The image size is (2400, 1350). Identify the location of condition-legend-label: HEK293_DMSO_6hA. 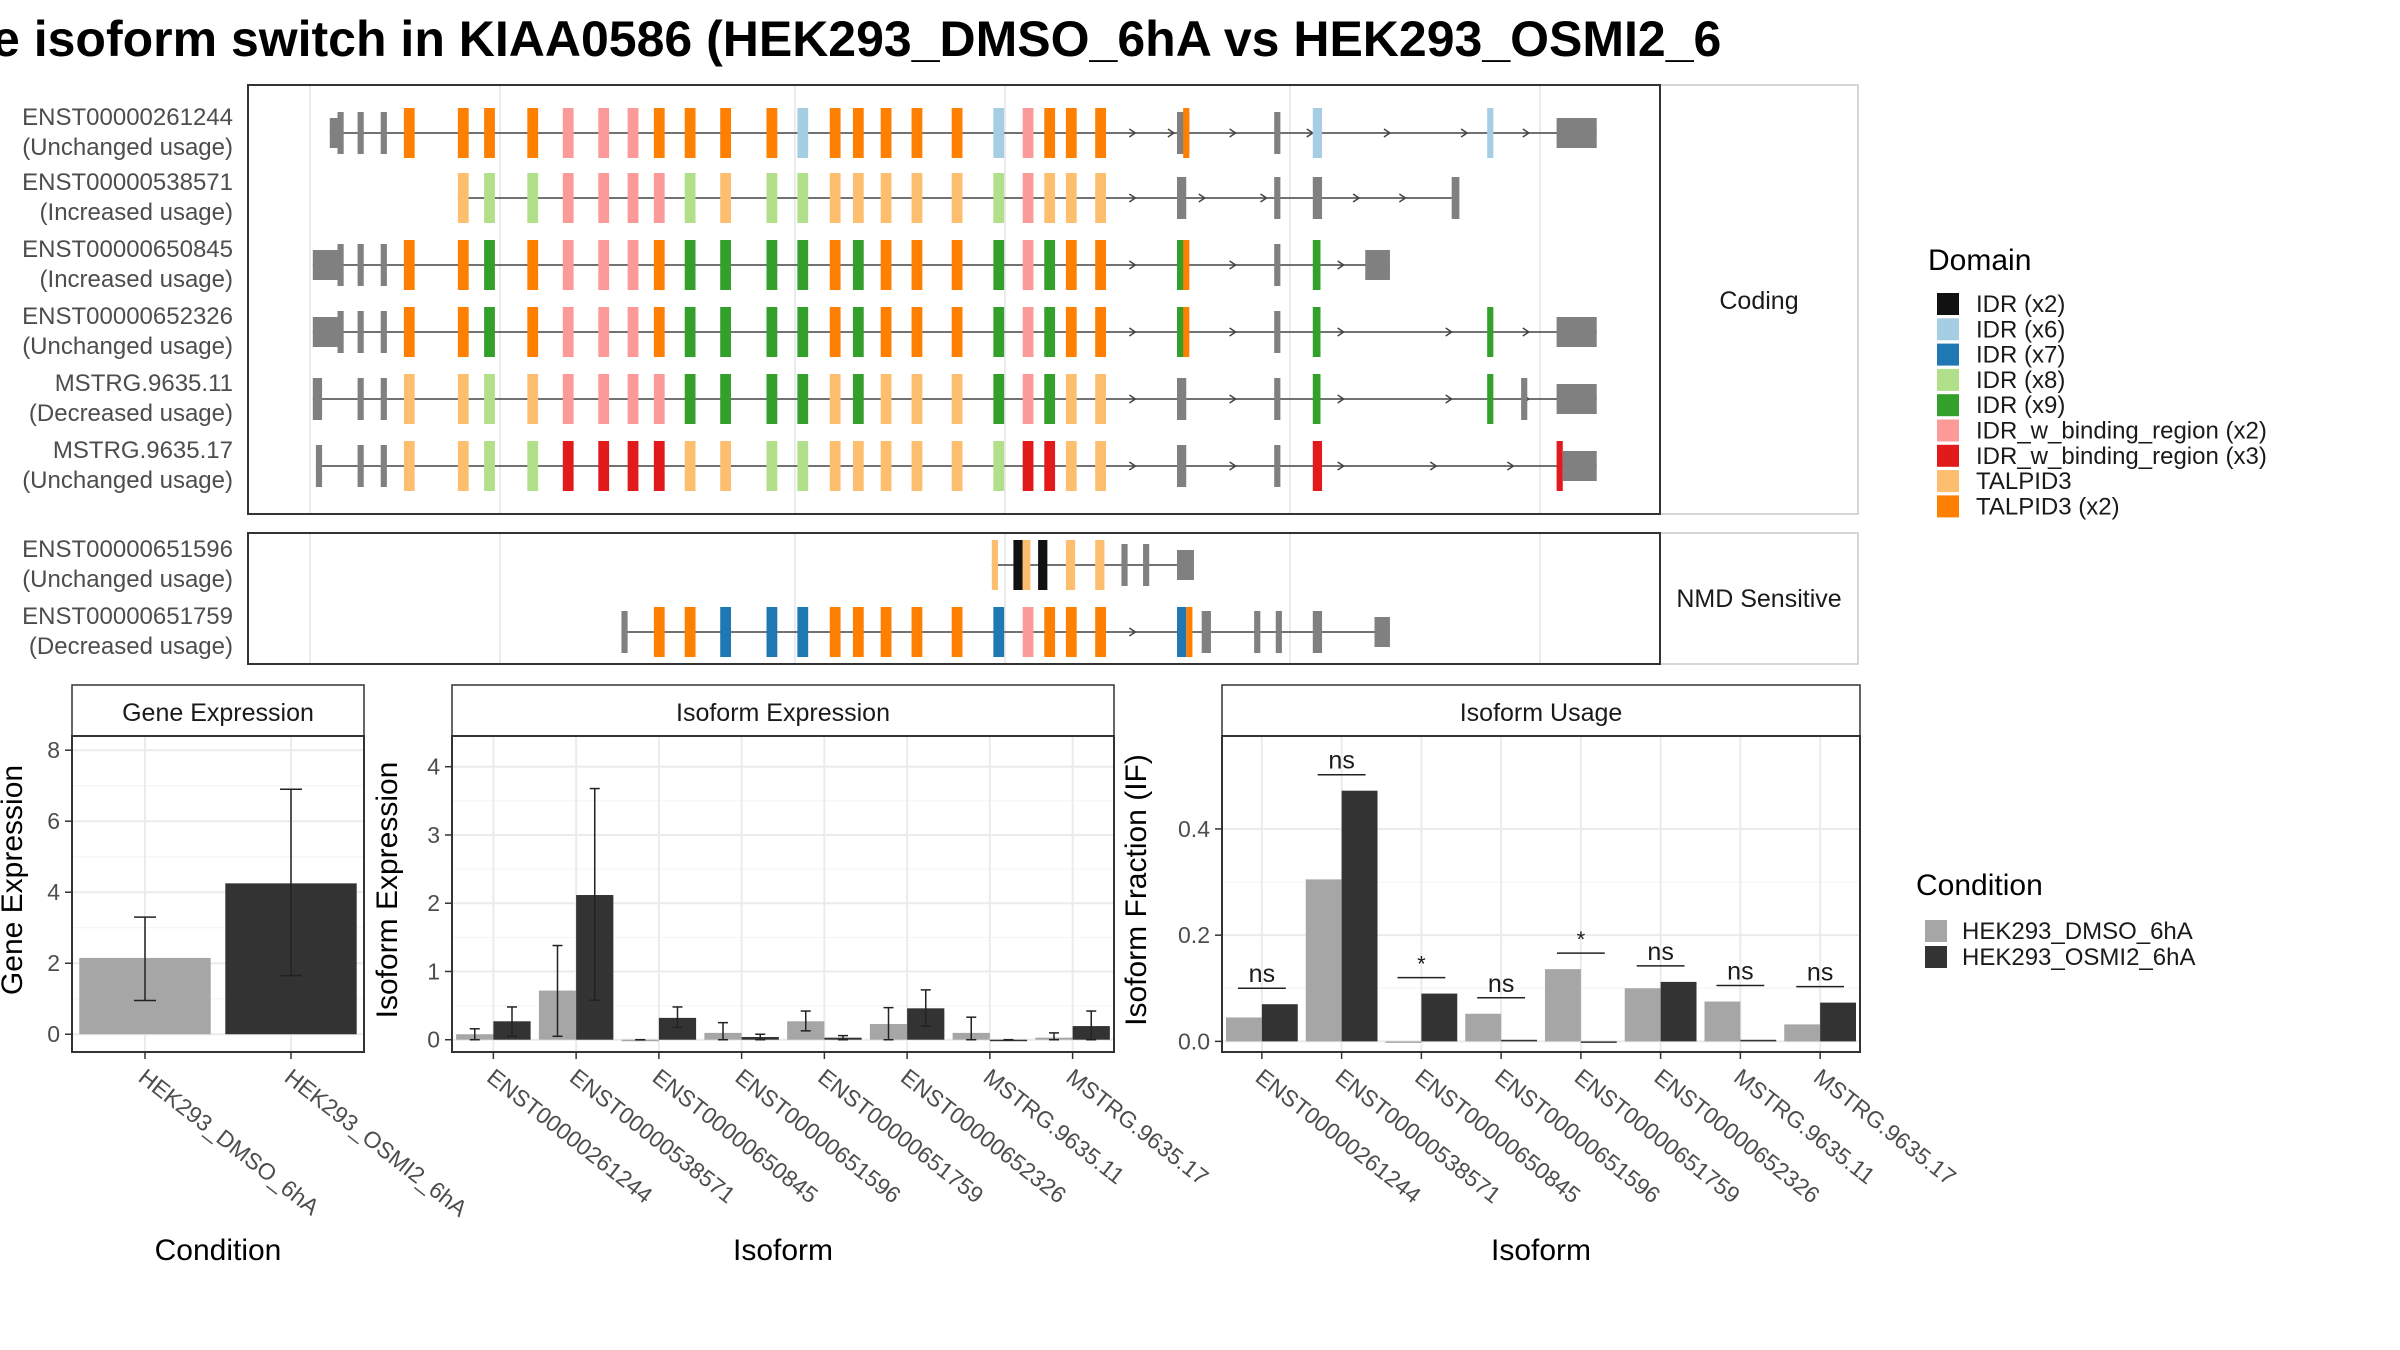
(2077, 931).